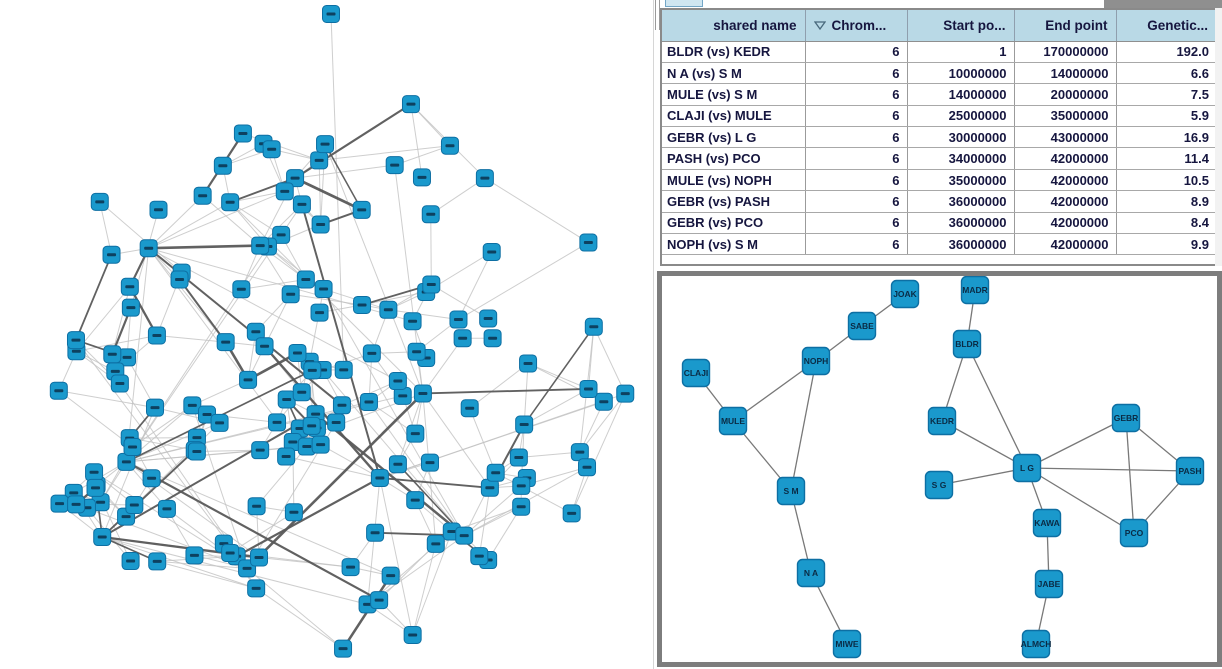 This screenshot has height=669, width=1222. I want to click on table-cell: 16.9, so click(1166, 137).